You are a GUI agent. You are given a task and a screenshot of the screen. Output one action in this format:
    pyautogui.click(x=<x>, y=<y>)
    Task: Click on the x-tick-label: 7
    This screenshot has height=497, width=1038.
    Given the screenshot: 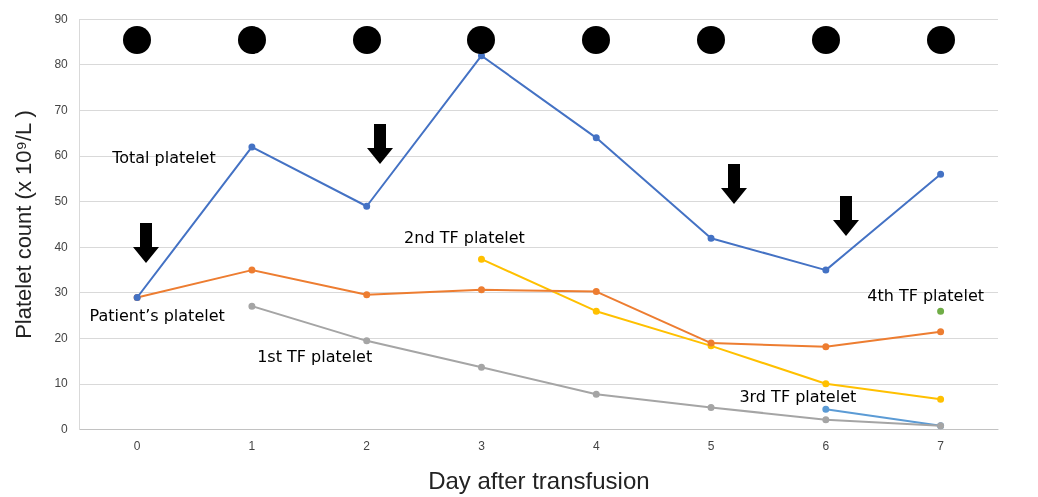 What is the action you would take?
    pyautogui.click(x=941, y=446)
    